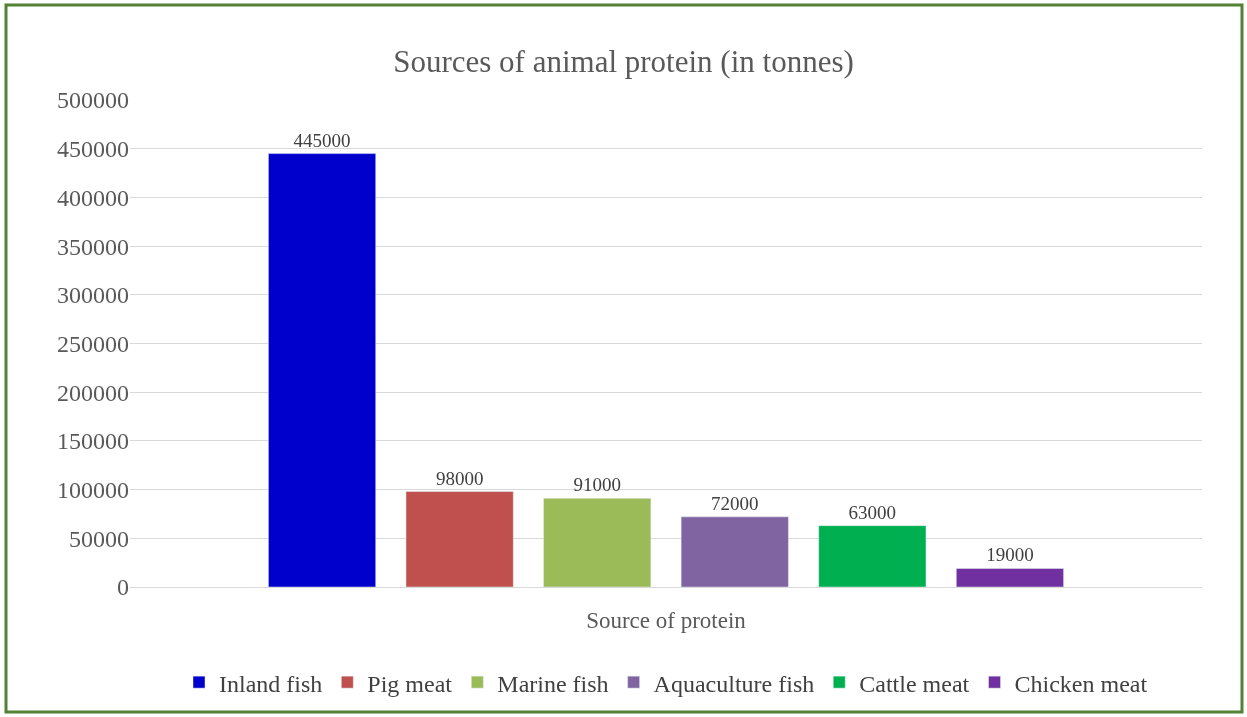 The height and width of the screenshot is (717, 1247). Describe the element at coordinates (666, 620) in the screenshot. I see `x-axis-title: Source of protein` at that location.